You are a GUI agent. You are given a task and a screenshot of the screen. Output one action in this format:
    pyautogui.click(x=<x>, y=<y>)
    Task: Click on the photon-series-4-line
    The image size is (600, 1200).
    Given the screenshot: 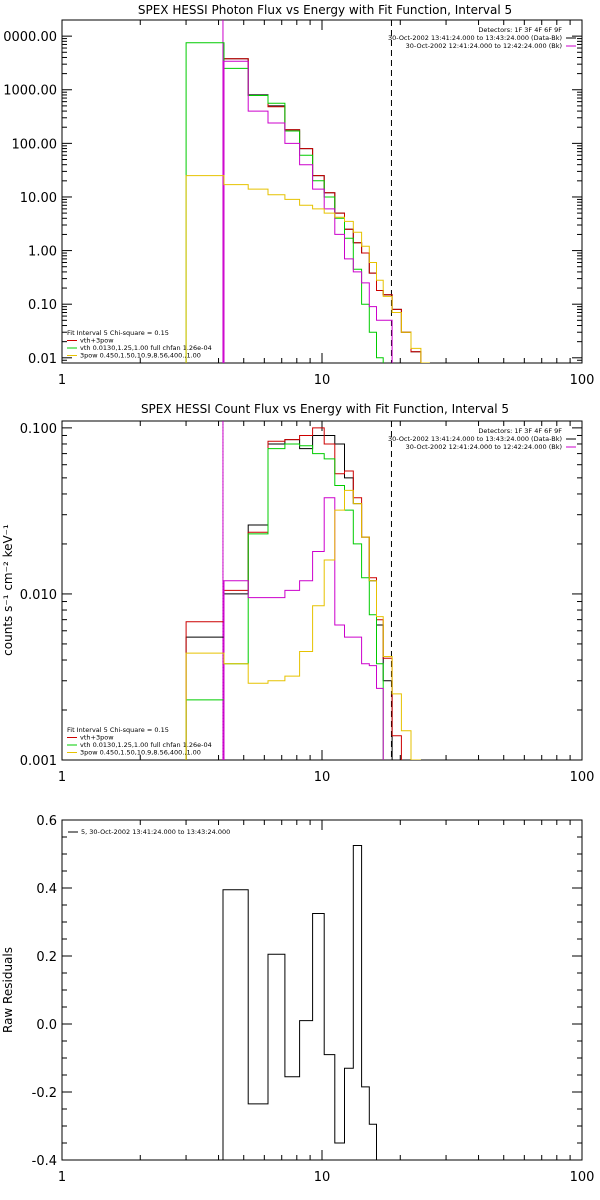 What is the action you would take?
    pyautogui.click(x=307, y=269)
    